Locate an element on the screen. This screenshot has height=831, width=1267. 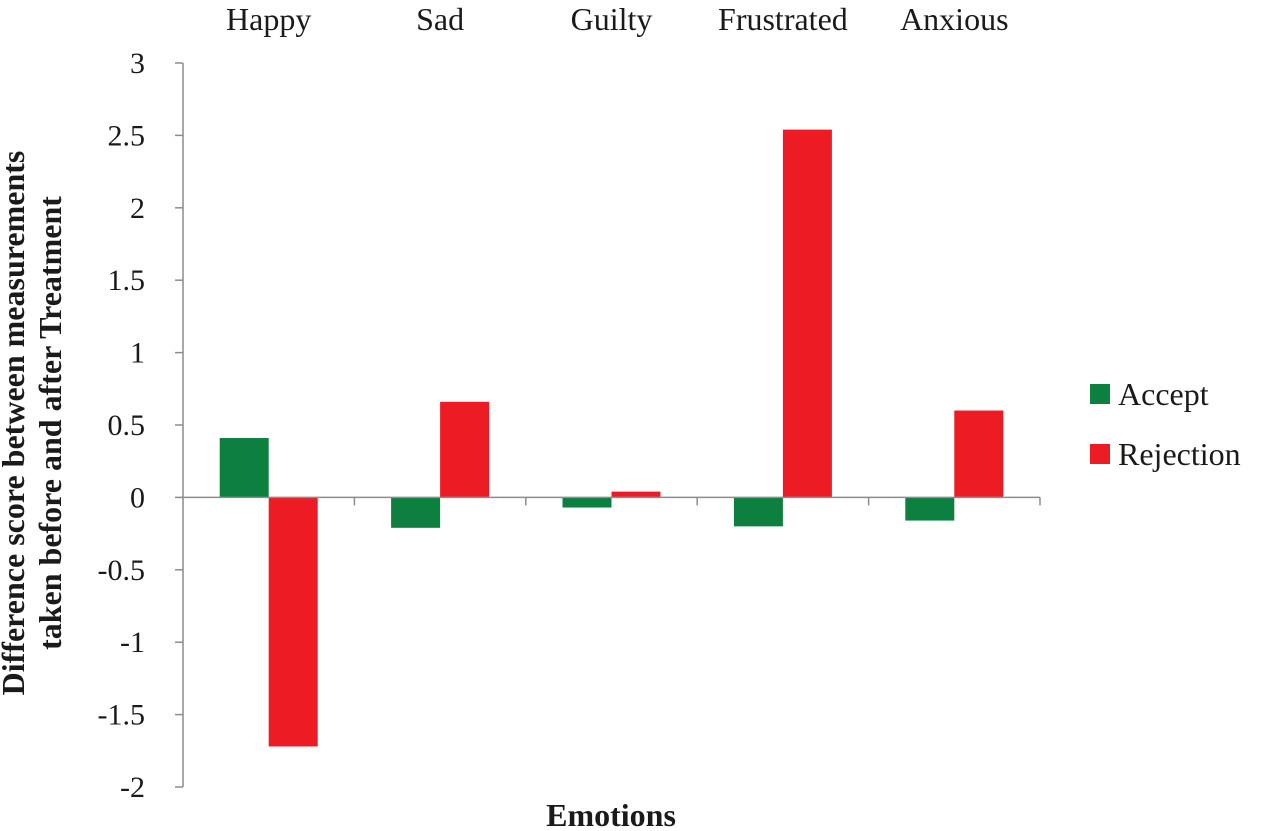
bar-rejection-happy is located at coordinates (293, 622).